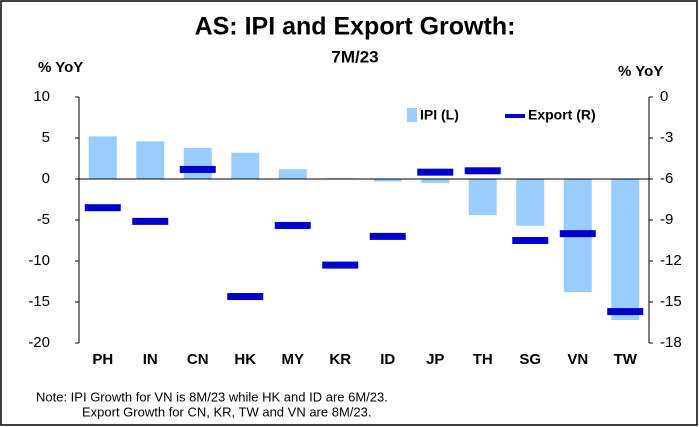 This screenshot has height=427, width=700. What do you see at coordinates (530, 359) in the screenshot?
I see `x-tick-label: SG` at bounding box center [530, 359].